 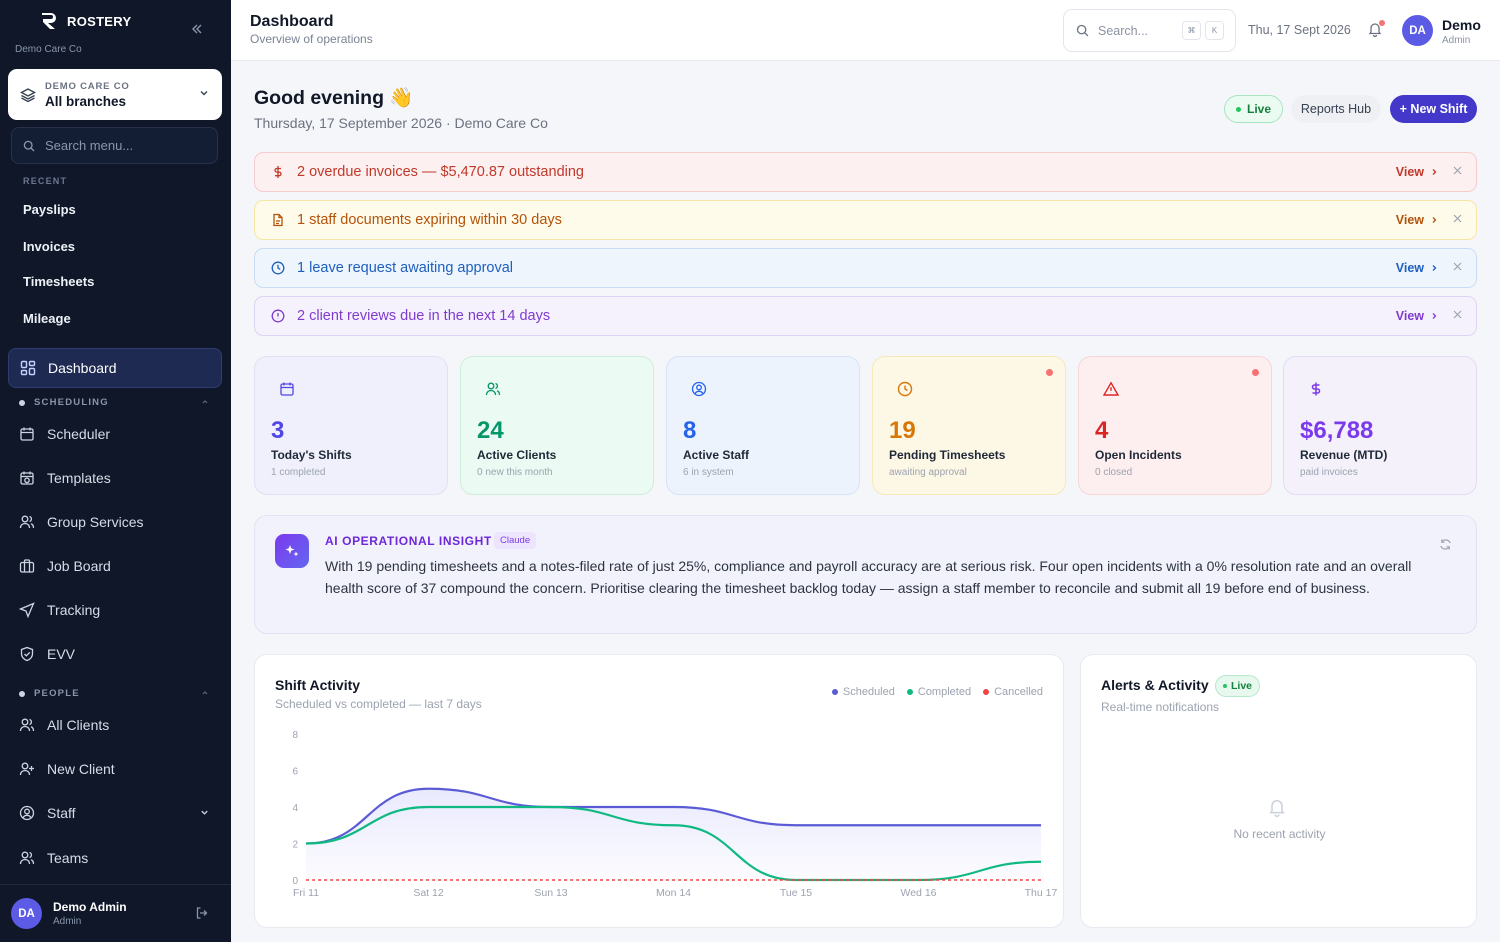 I want to click on stat-value: 3, so click(x=278, y=430).